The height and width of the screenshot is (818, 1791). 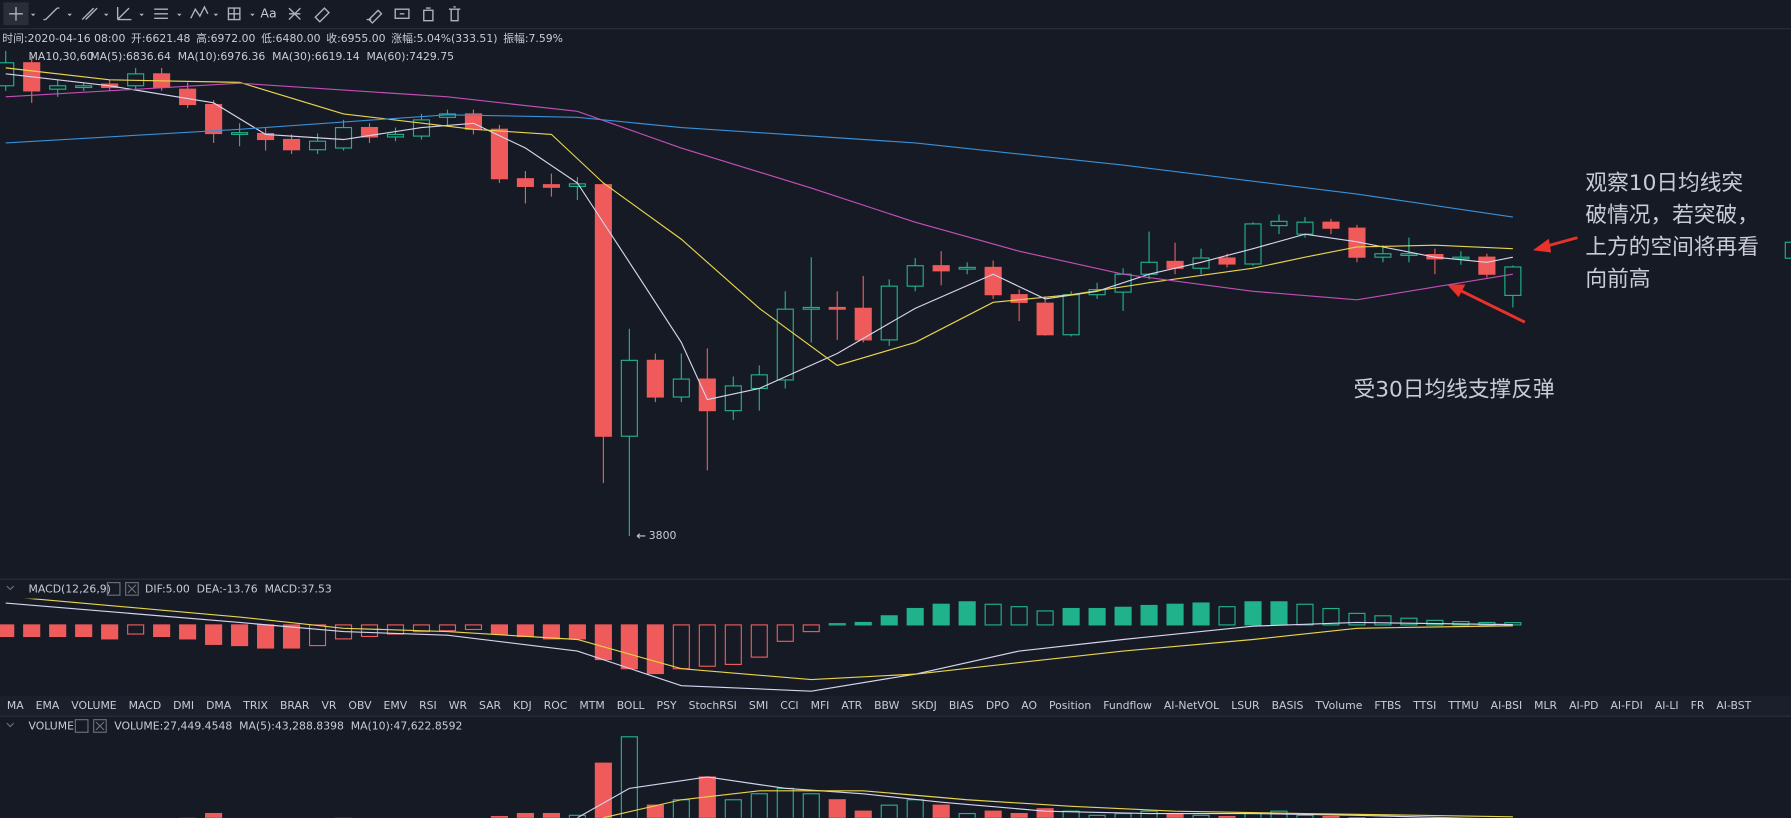 What do you see at coordinates (428, 705) in the screenshot?
I see `indicator-tab: RSI` at bounding box center [428, 705].